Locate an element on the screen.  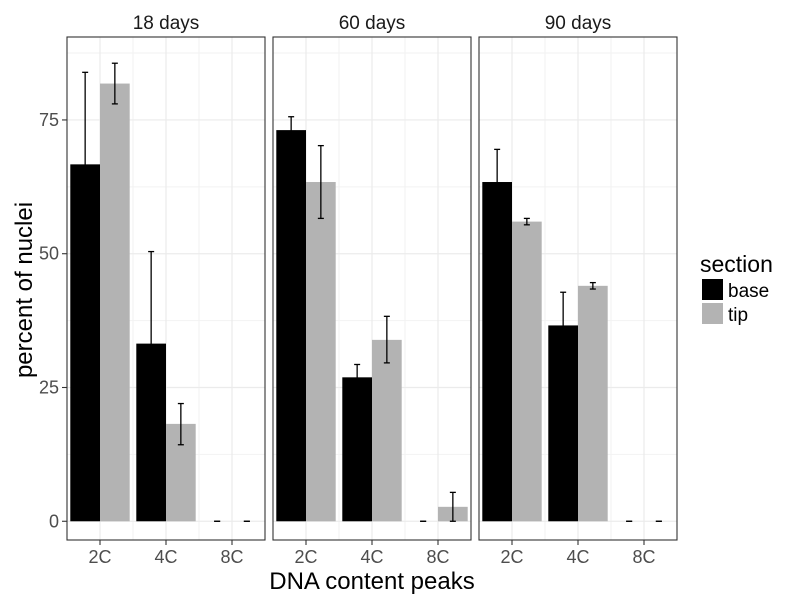
y-tick-label: 0 is located at coordinates (54, 521).